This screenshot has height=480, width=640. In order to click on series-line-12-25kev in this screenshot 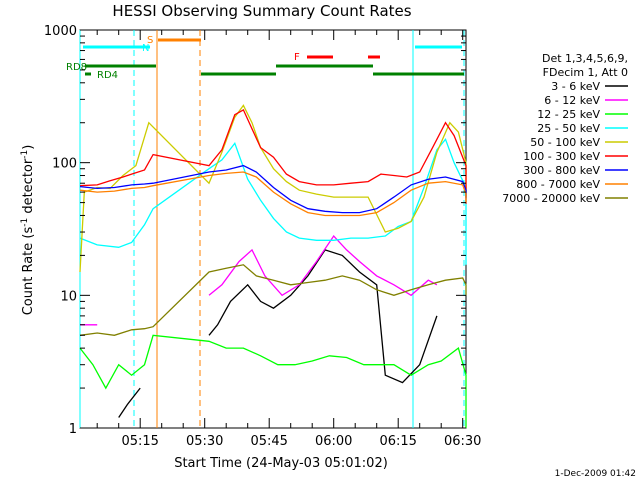, I will do `click(273, 381)`.